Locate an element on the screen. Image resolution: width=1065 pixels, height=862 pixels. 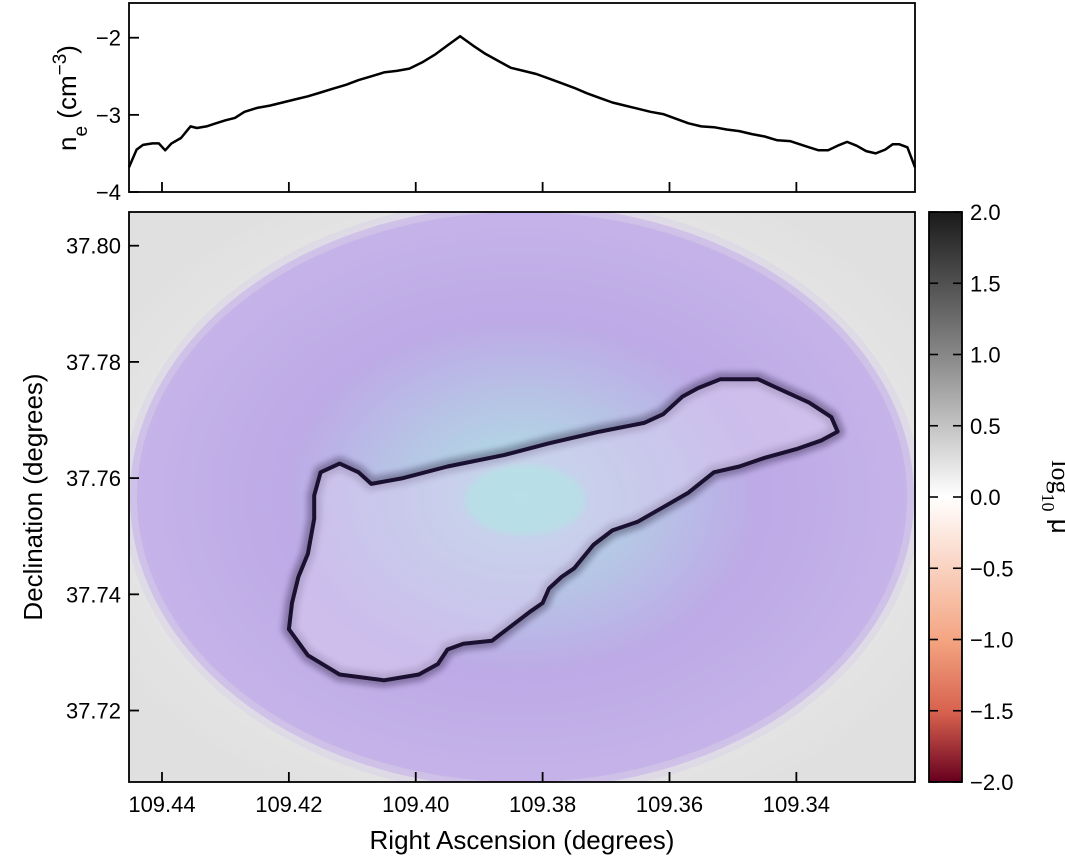
colorbar-label-base: log is located at coordinates (1055, 476).